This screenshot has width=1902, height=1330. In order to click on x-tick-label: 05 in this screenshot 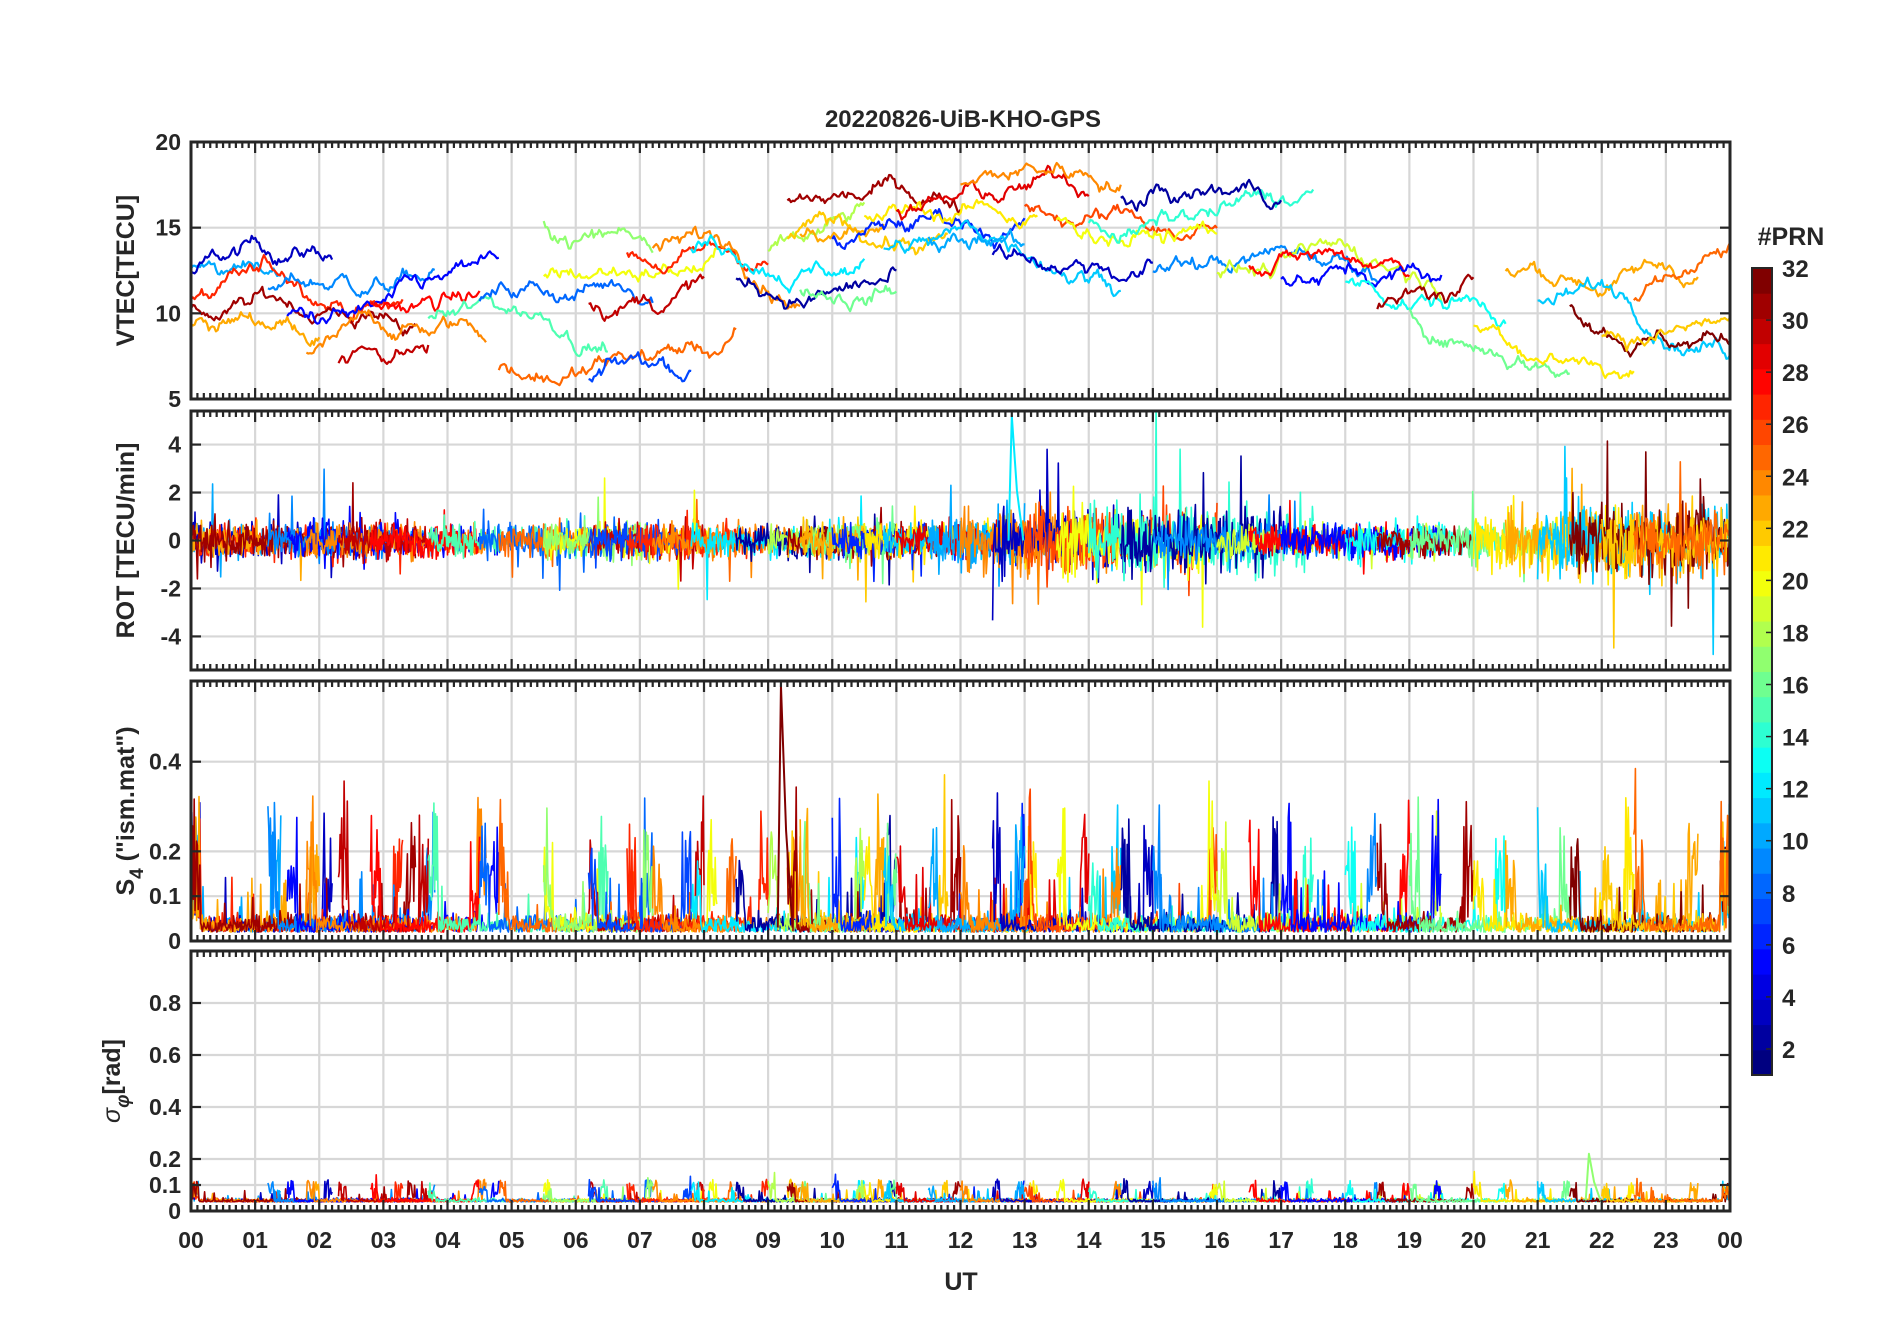, I will do `click(512, 1240)`.